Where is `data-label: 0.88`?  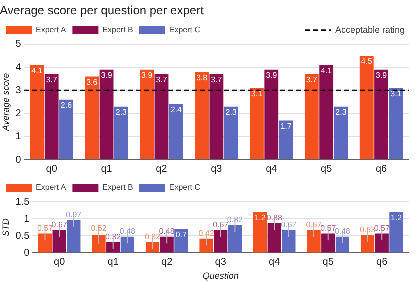
data-label: 0.88 is located at coordinates (274, 217).